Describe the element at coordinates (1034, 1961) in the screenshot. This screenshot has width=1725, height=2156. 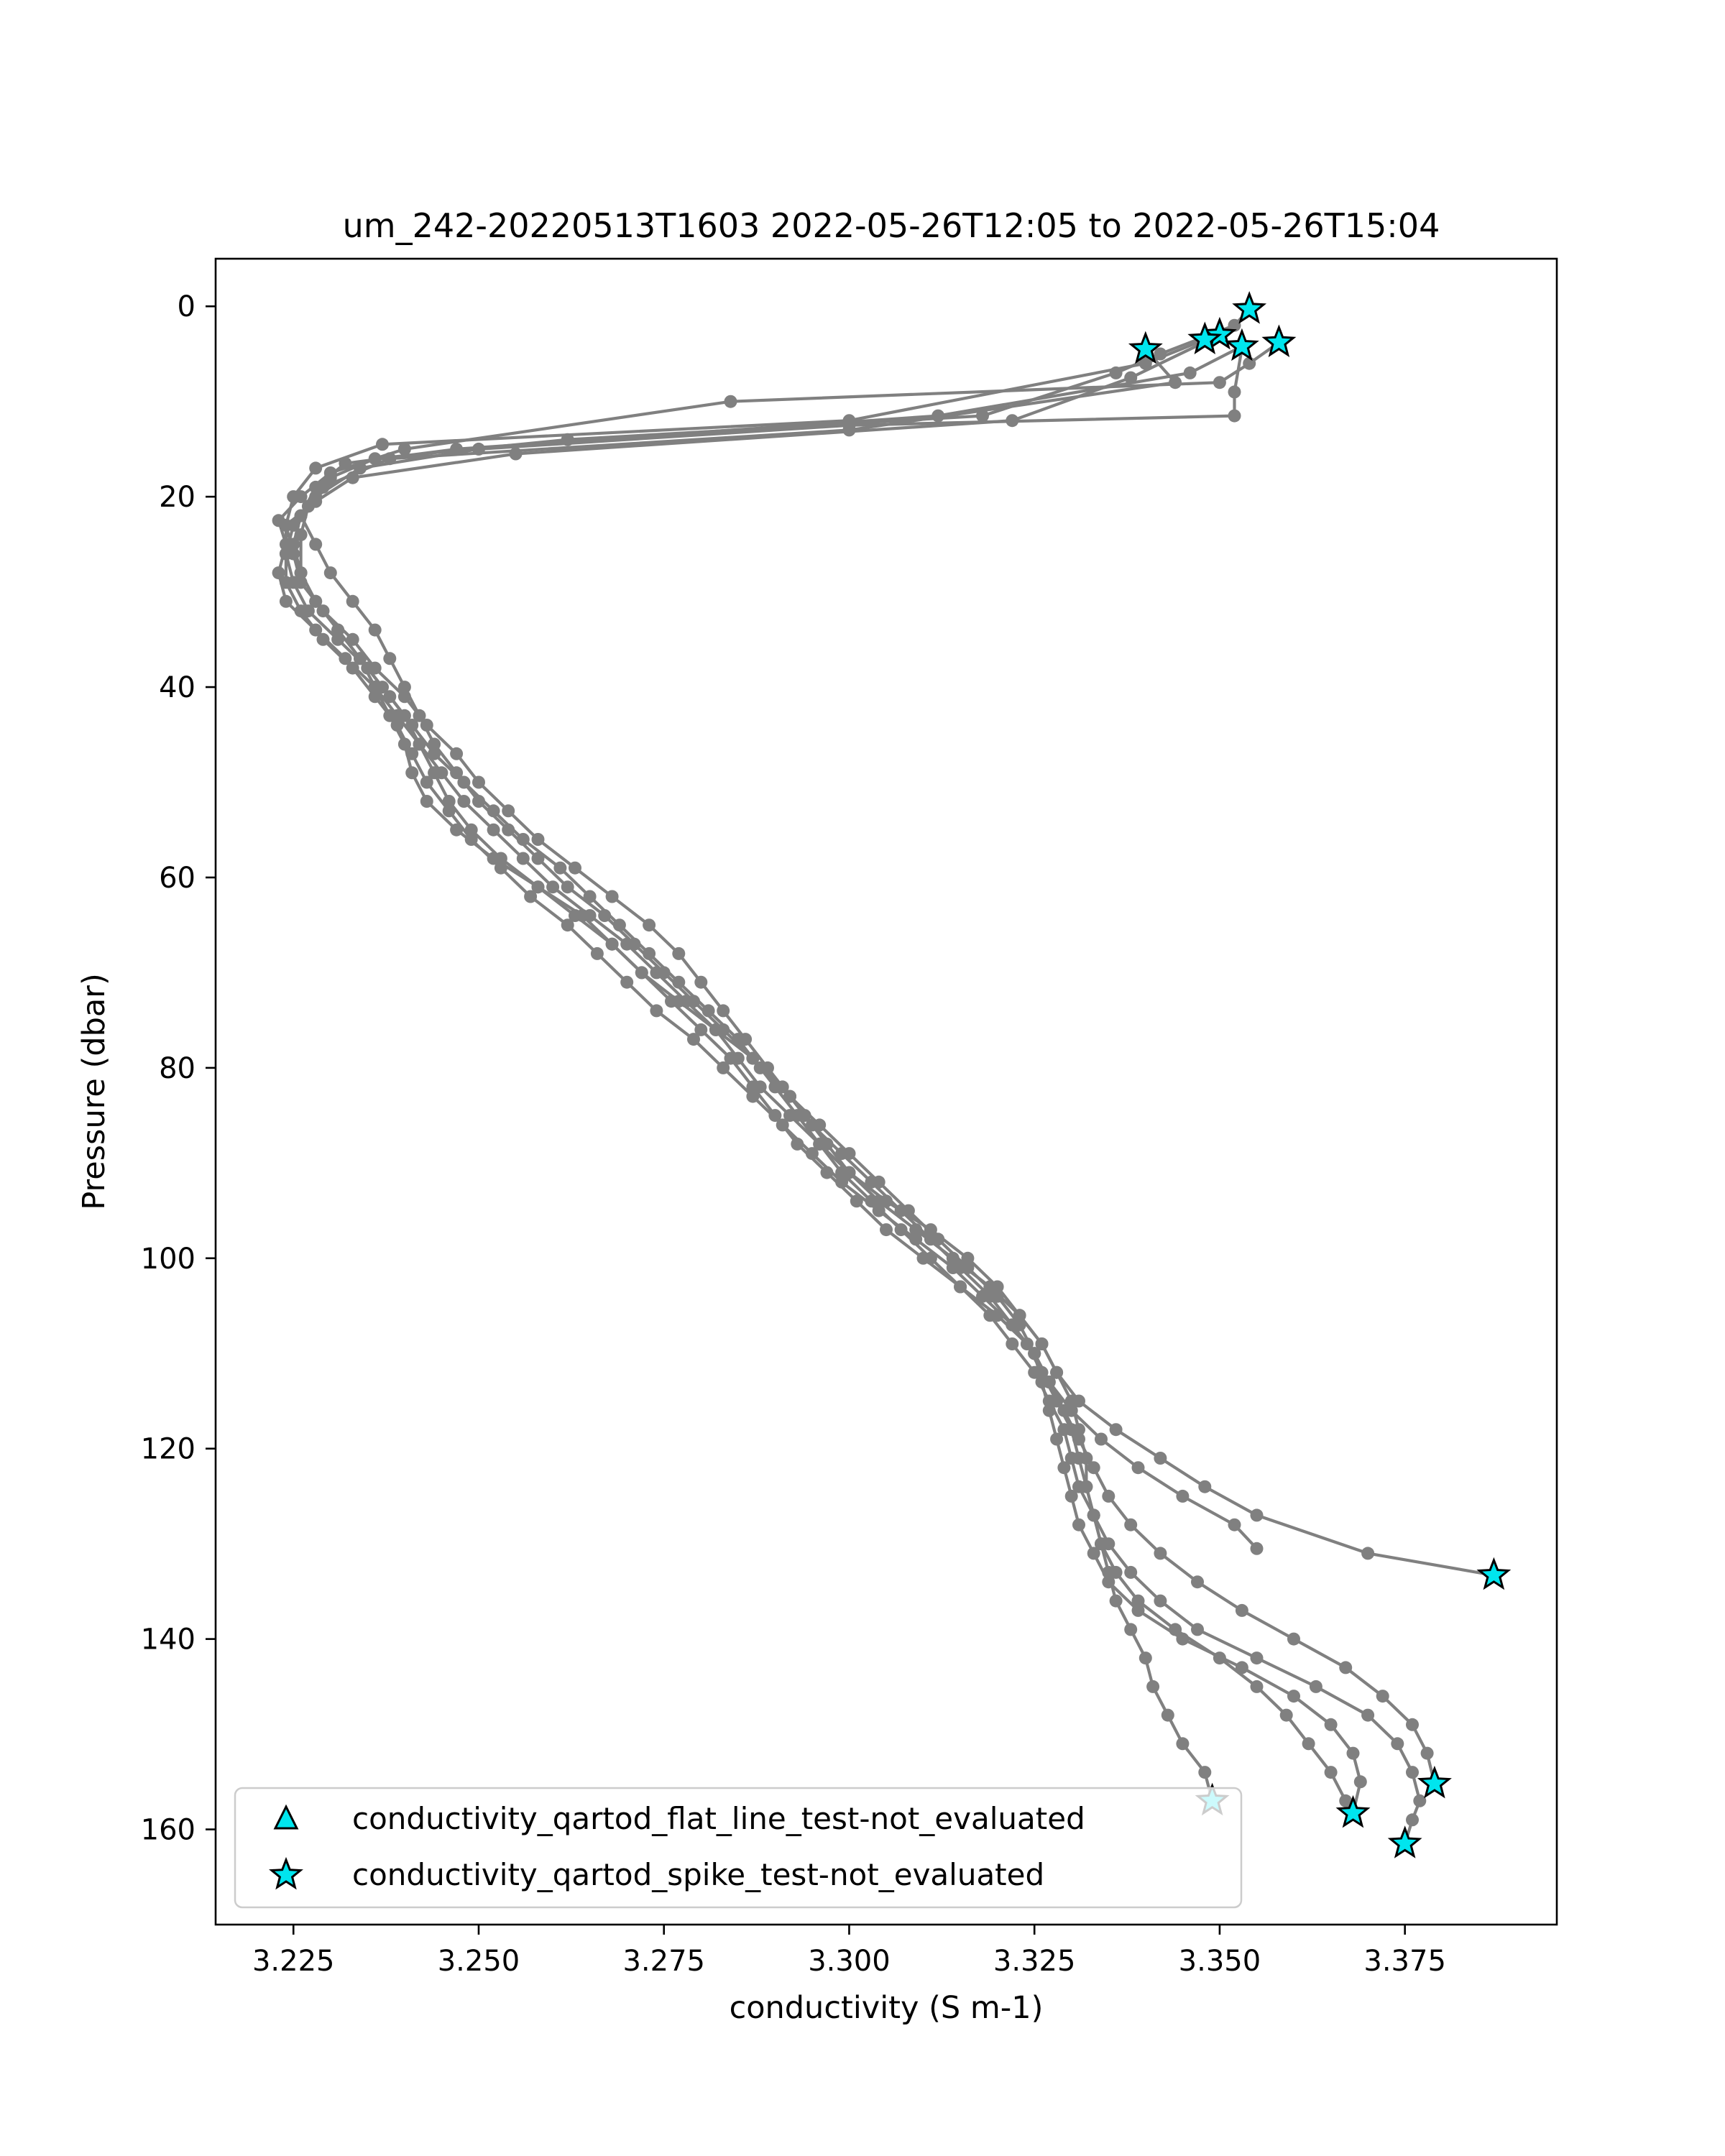
I see `x-tick-label: 3.325` at that location.